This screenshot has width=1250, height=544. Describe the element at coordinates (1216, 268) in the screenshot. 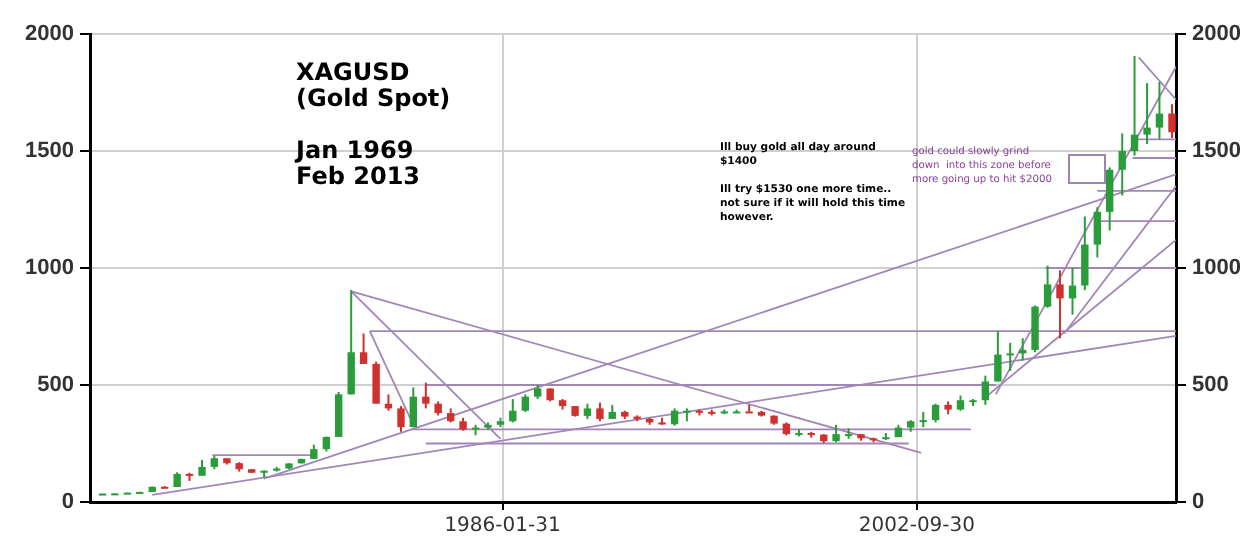

I see `y2-tick-label: 1000` at that location.